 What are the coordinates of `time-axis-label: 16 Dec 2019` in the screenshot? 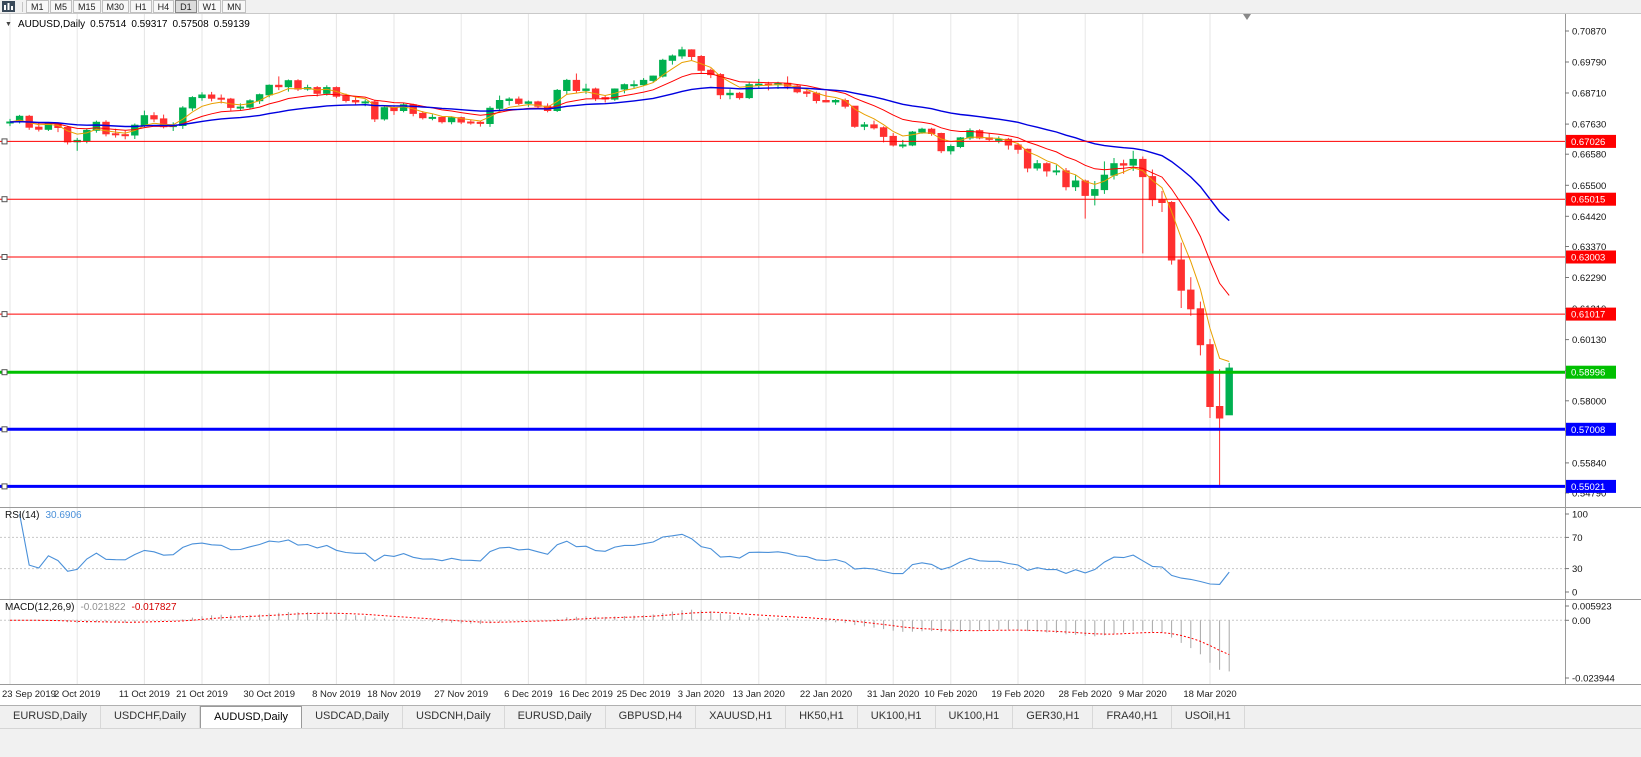 It's located at (586, 694).